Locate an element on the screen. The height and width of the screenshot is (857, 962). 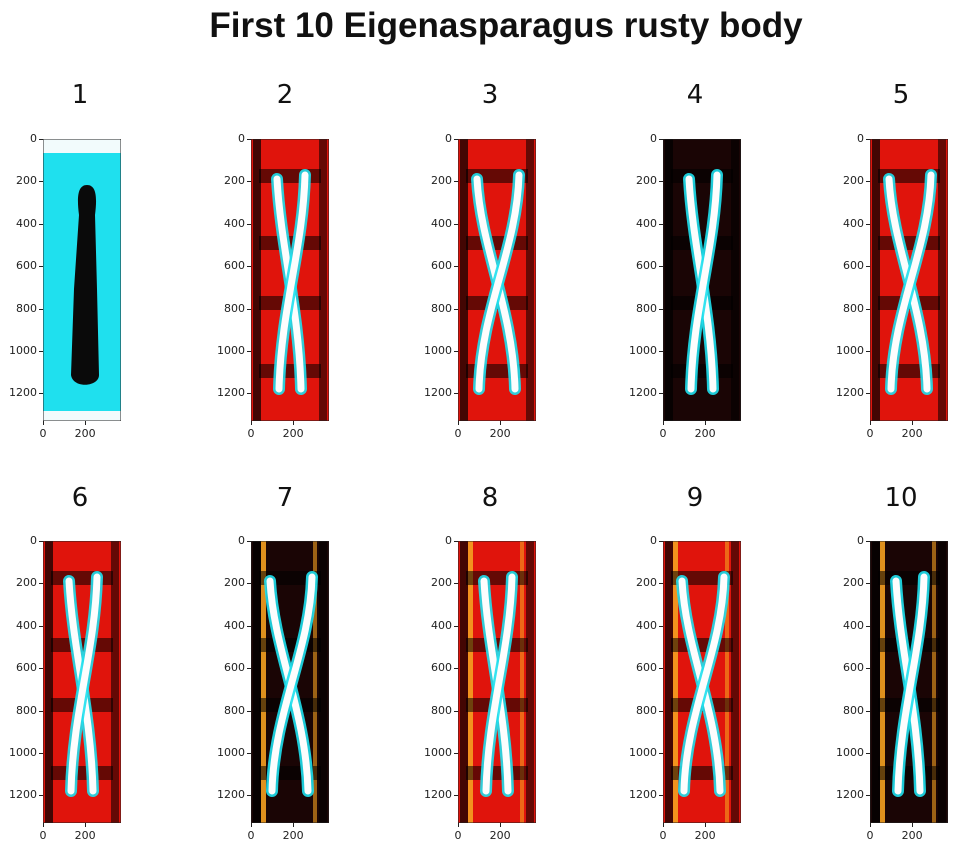
panel-label: 2 is located at coordinates (285, 95).